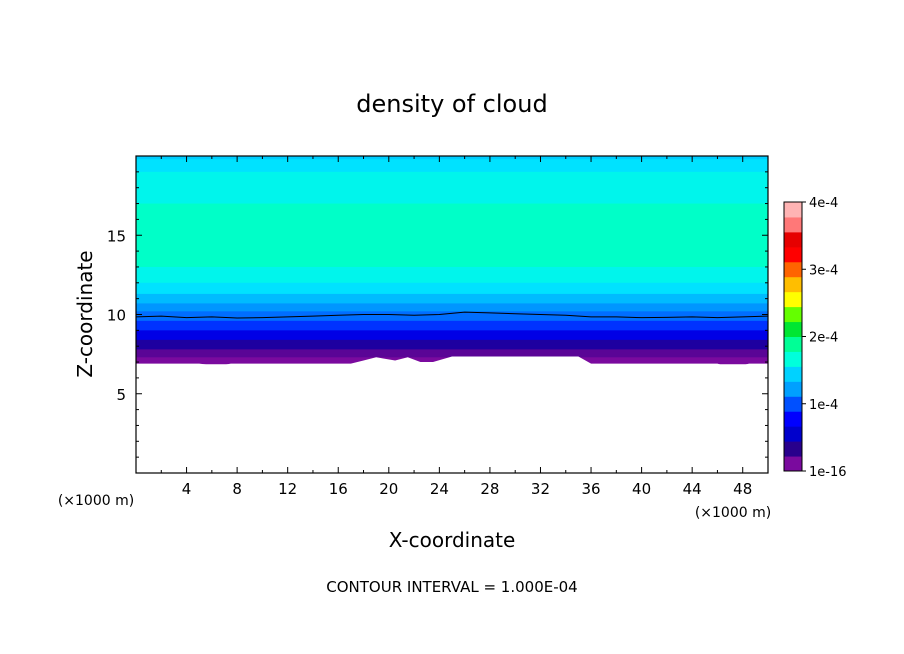 This screenshot has width=904, height=654. I want to click on x-tick-label-12: 12, so click(287, 489).